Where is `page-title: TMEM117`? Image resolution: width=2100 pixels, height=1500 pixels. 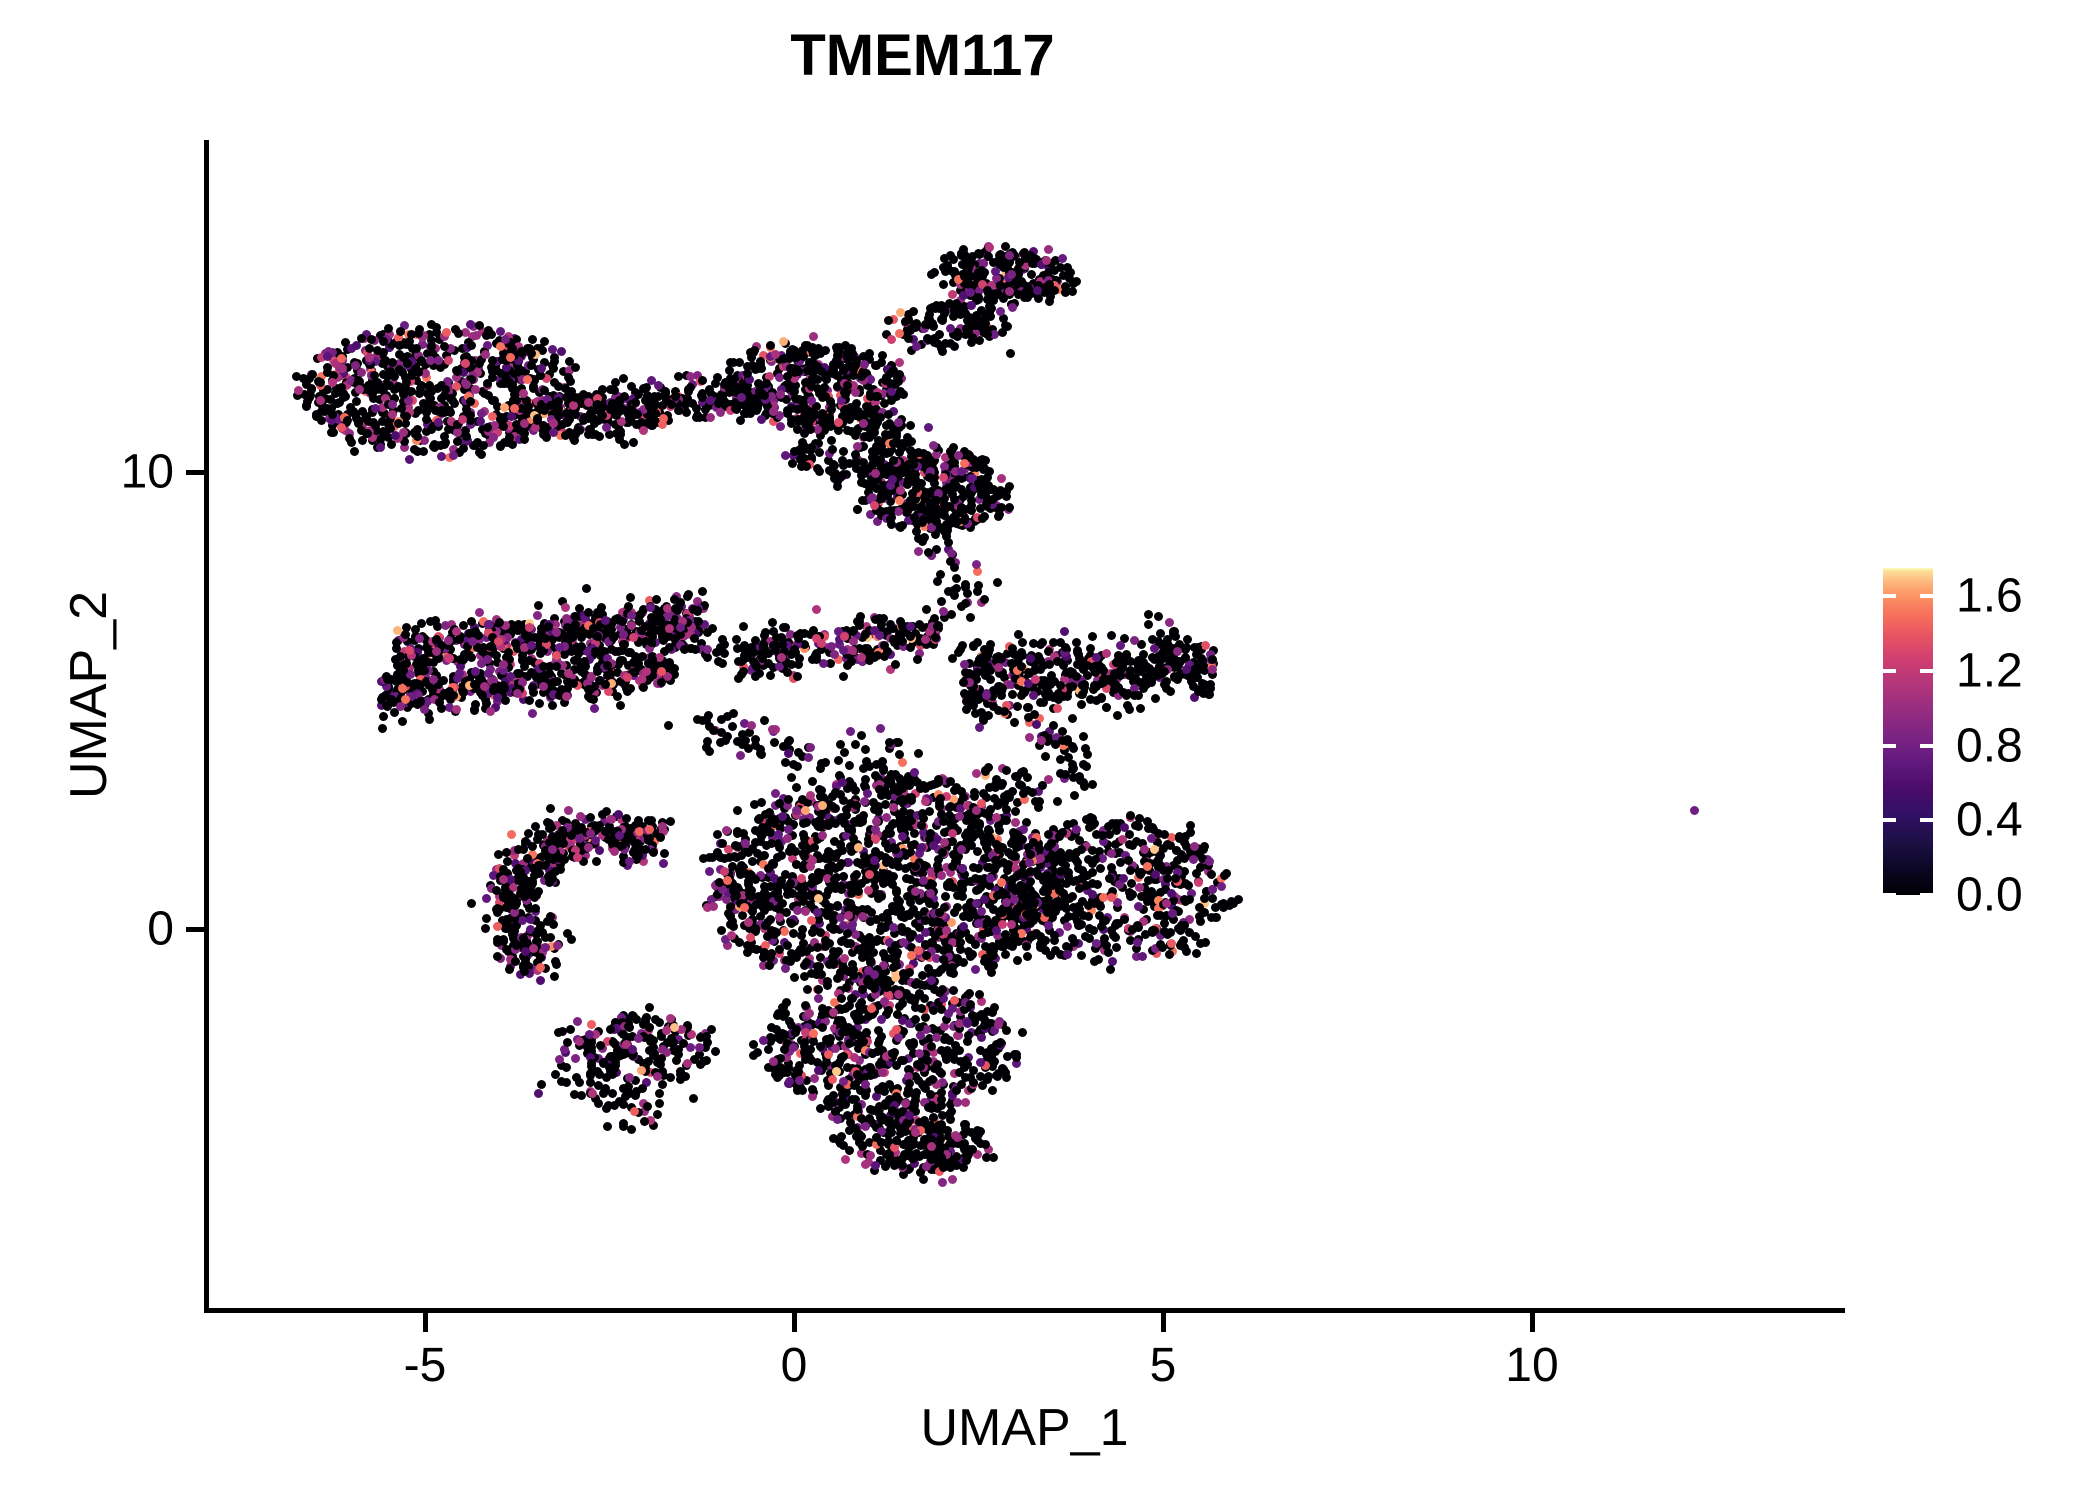 page-title: TMEM117 is located at coordinates (922, 55).